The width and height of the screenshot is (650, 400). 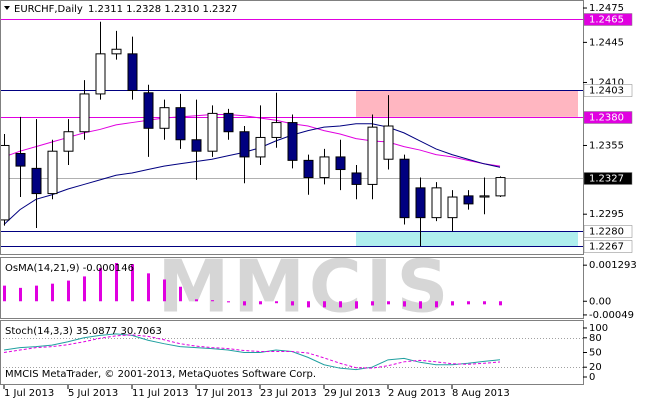 I want to click on x-tick-label: 5 Jul 2013, so click(x=93, y=393).